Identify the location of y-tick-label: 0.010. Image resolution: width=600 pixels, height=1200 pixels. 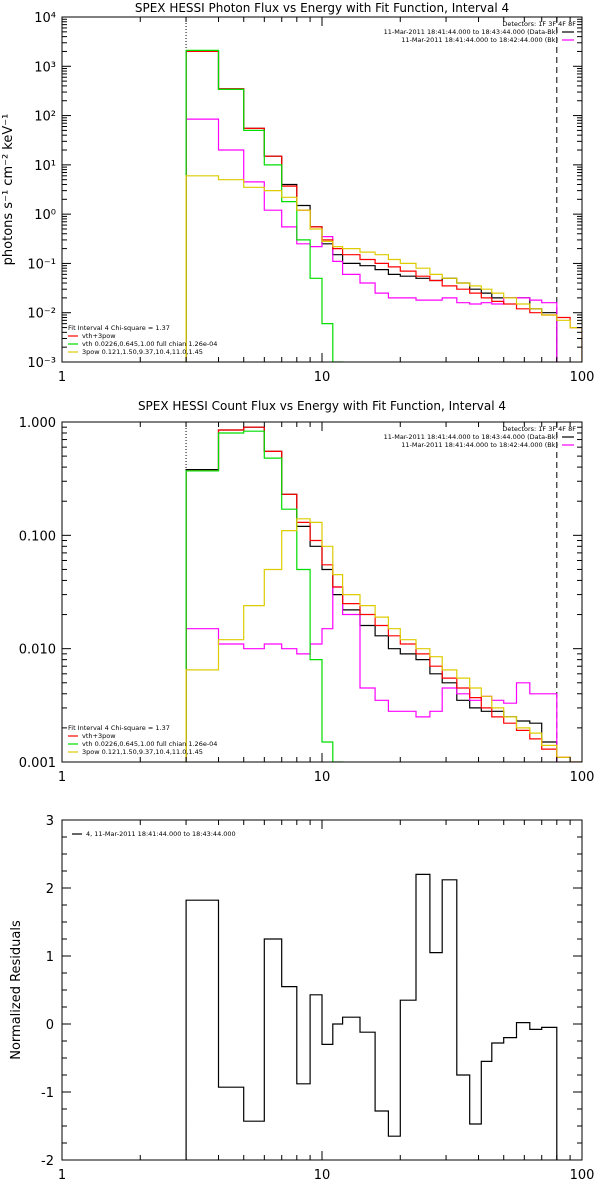
(37, 650).